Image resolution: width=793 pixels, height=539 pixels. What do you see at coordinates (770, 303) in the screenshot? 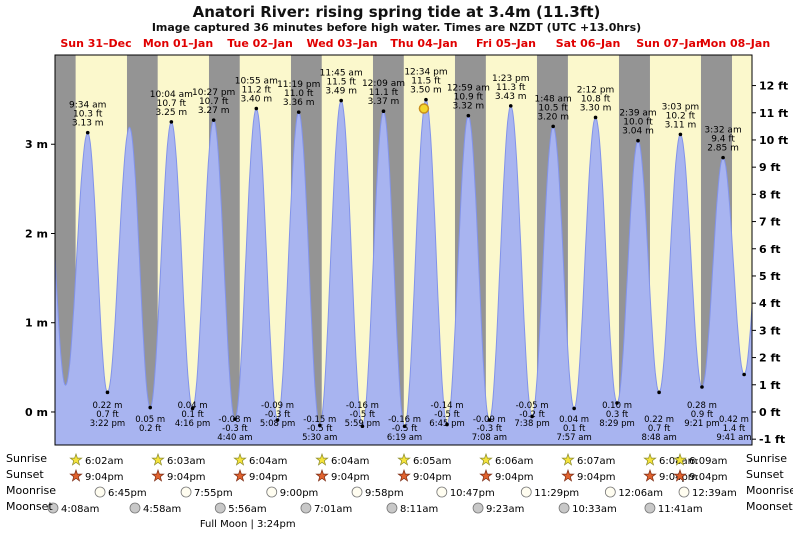
I see `right-axis-tick-label: 4 ft` at bounding box center [770, 303].